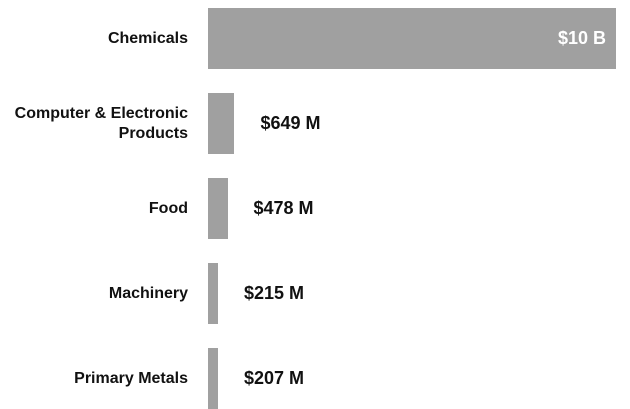 Image resolution: width=630 pixels, height=409 pixels. I want to click on value-label: $207 M, so click(274, 378).